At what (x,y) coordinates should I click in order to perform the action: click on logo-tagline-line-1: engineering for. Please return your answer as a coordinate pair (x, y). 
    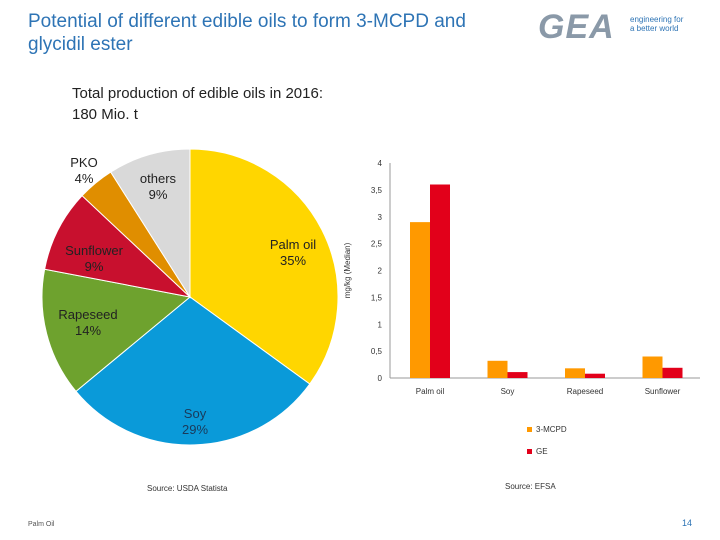
    Looking at the image, I should click on (657, 19).